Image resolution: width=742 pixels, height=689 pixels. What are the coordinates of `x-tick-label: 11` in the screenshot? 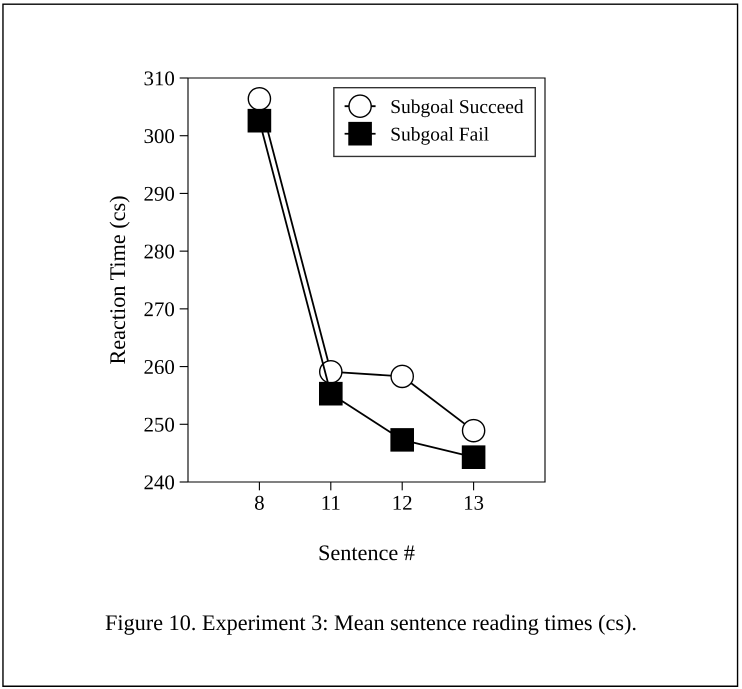 It's located at (331, 503).